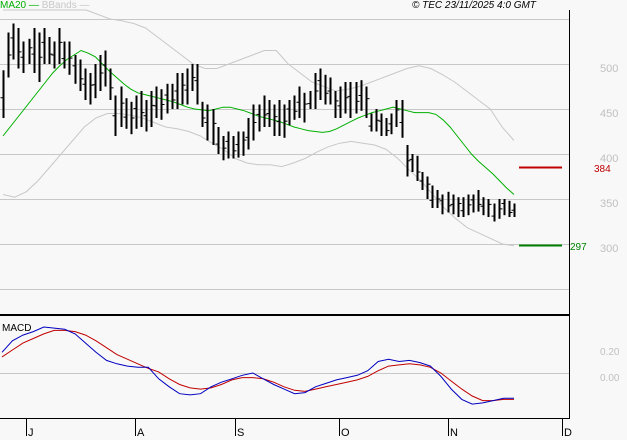 The height and width of the screenshot is (440, 627). I want to click on y-tick-400: 400, so click(609, 159).